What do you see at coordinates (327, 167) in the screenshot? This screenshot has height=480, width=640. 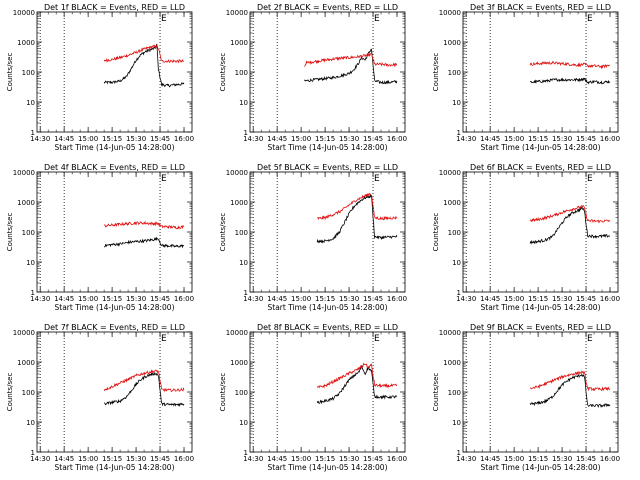 I see `panel-title: Det 5f BLACK = Events, RED = LLD` at bounding box center [327, 167].